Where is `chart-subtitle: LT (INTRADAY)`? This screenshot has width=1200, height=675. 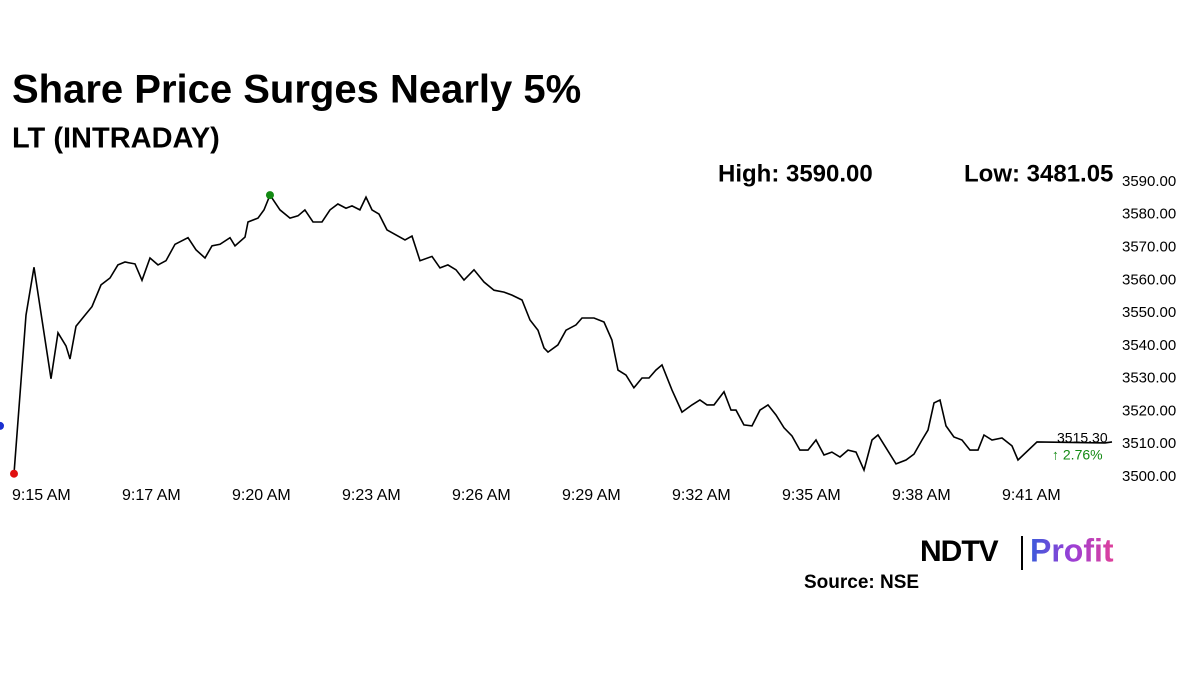
chart-subtitle: LT (INTRADAY) is located at coordinates (116, 139).